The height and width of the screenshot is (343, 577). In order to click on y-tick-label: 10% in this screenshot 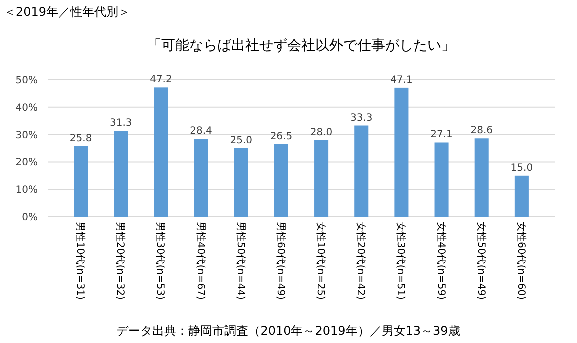, I will do `click(27, 190)`.